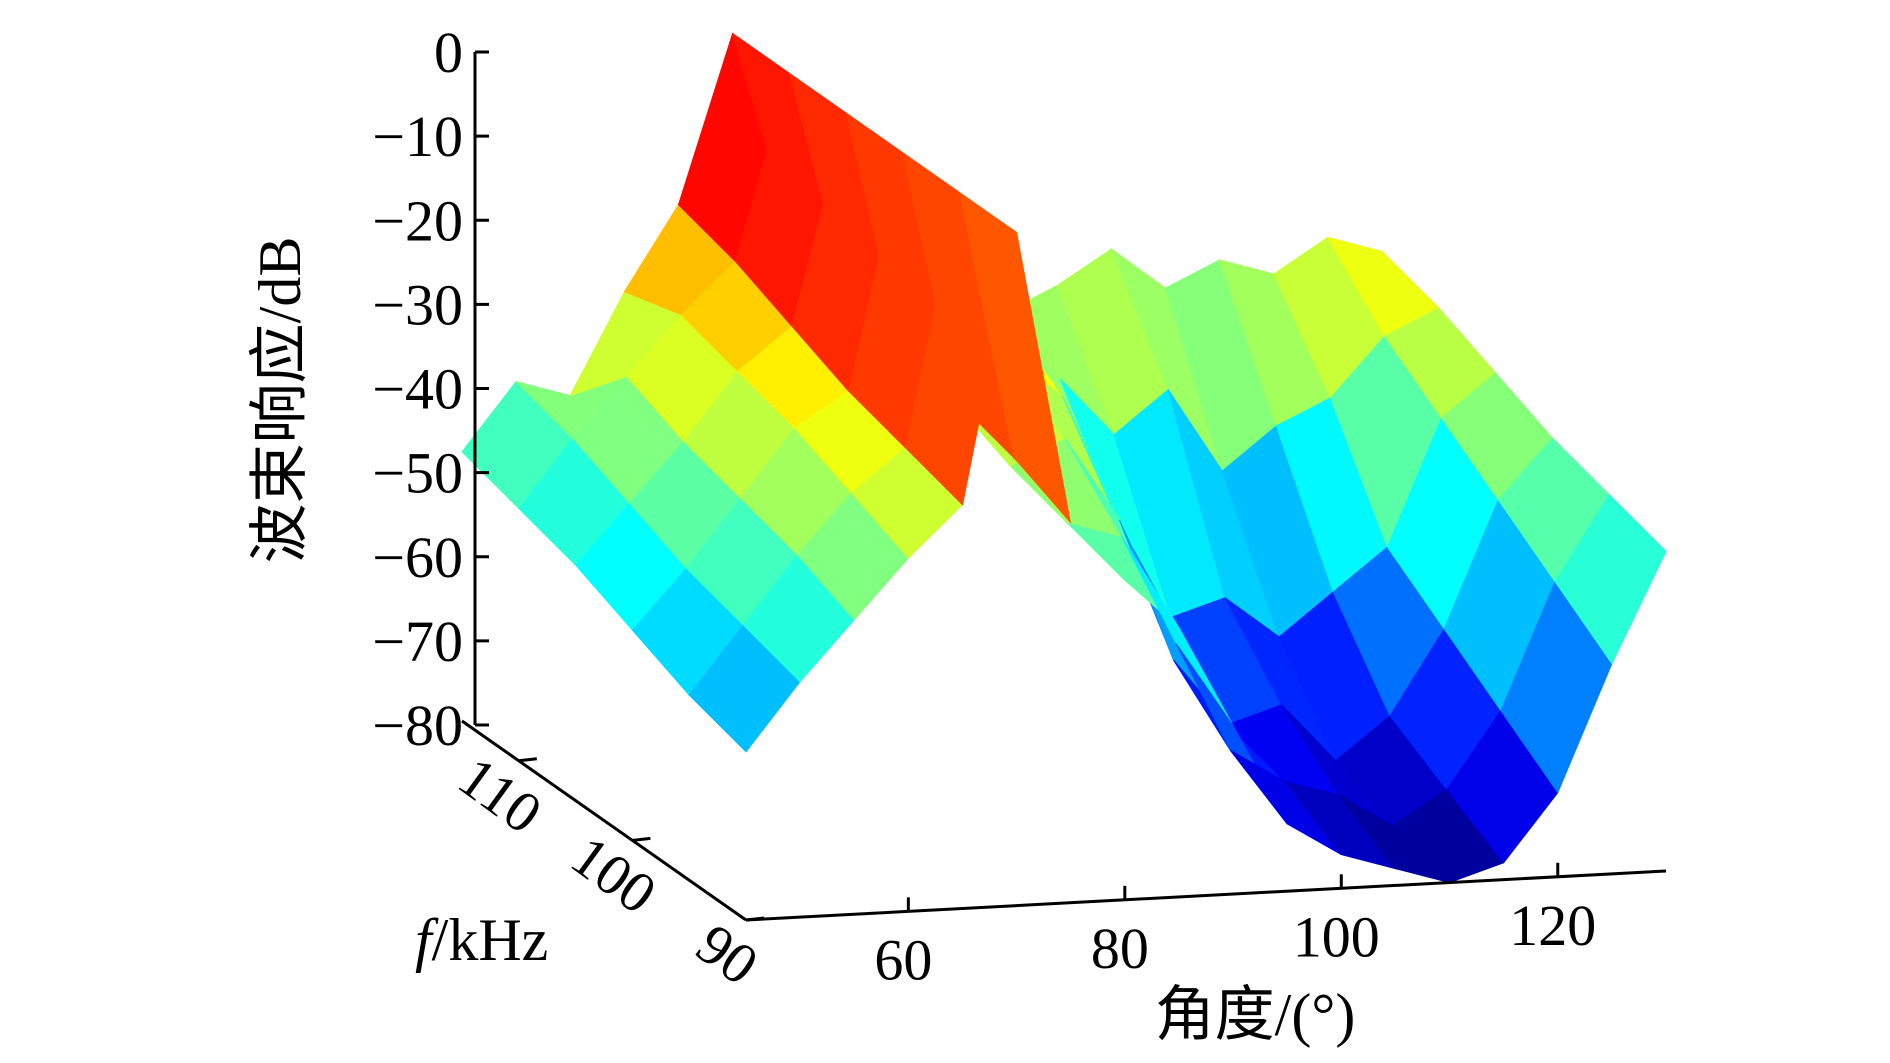 The image size is (1890, 1063). Describe the element at coordinates (417, 725) in the screenshot. I see `z-tick-label: −80` at that location.